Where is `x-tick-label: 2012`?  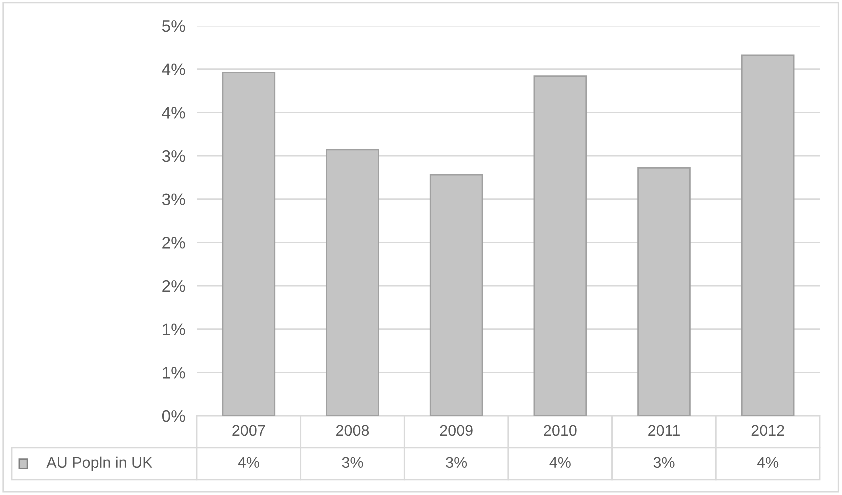
x-tick-label: 2012 is located at coordinates (768, 430).